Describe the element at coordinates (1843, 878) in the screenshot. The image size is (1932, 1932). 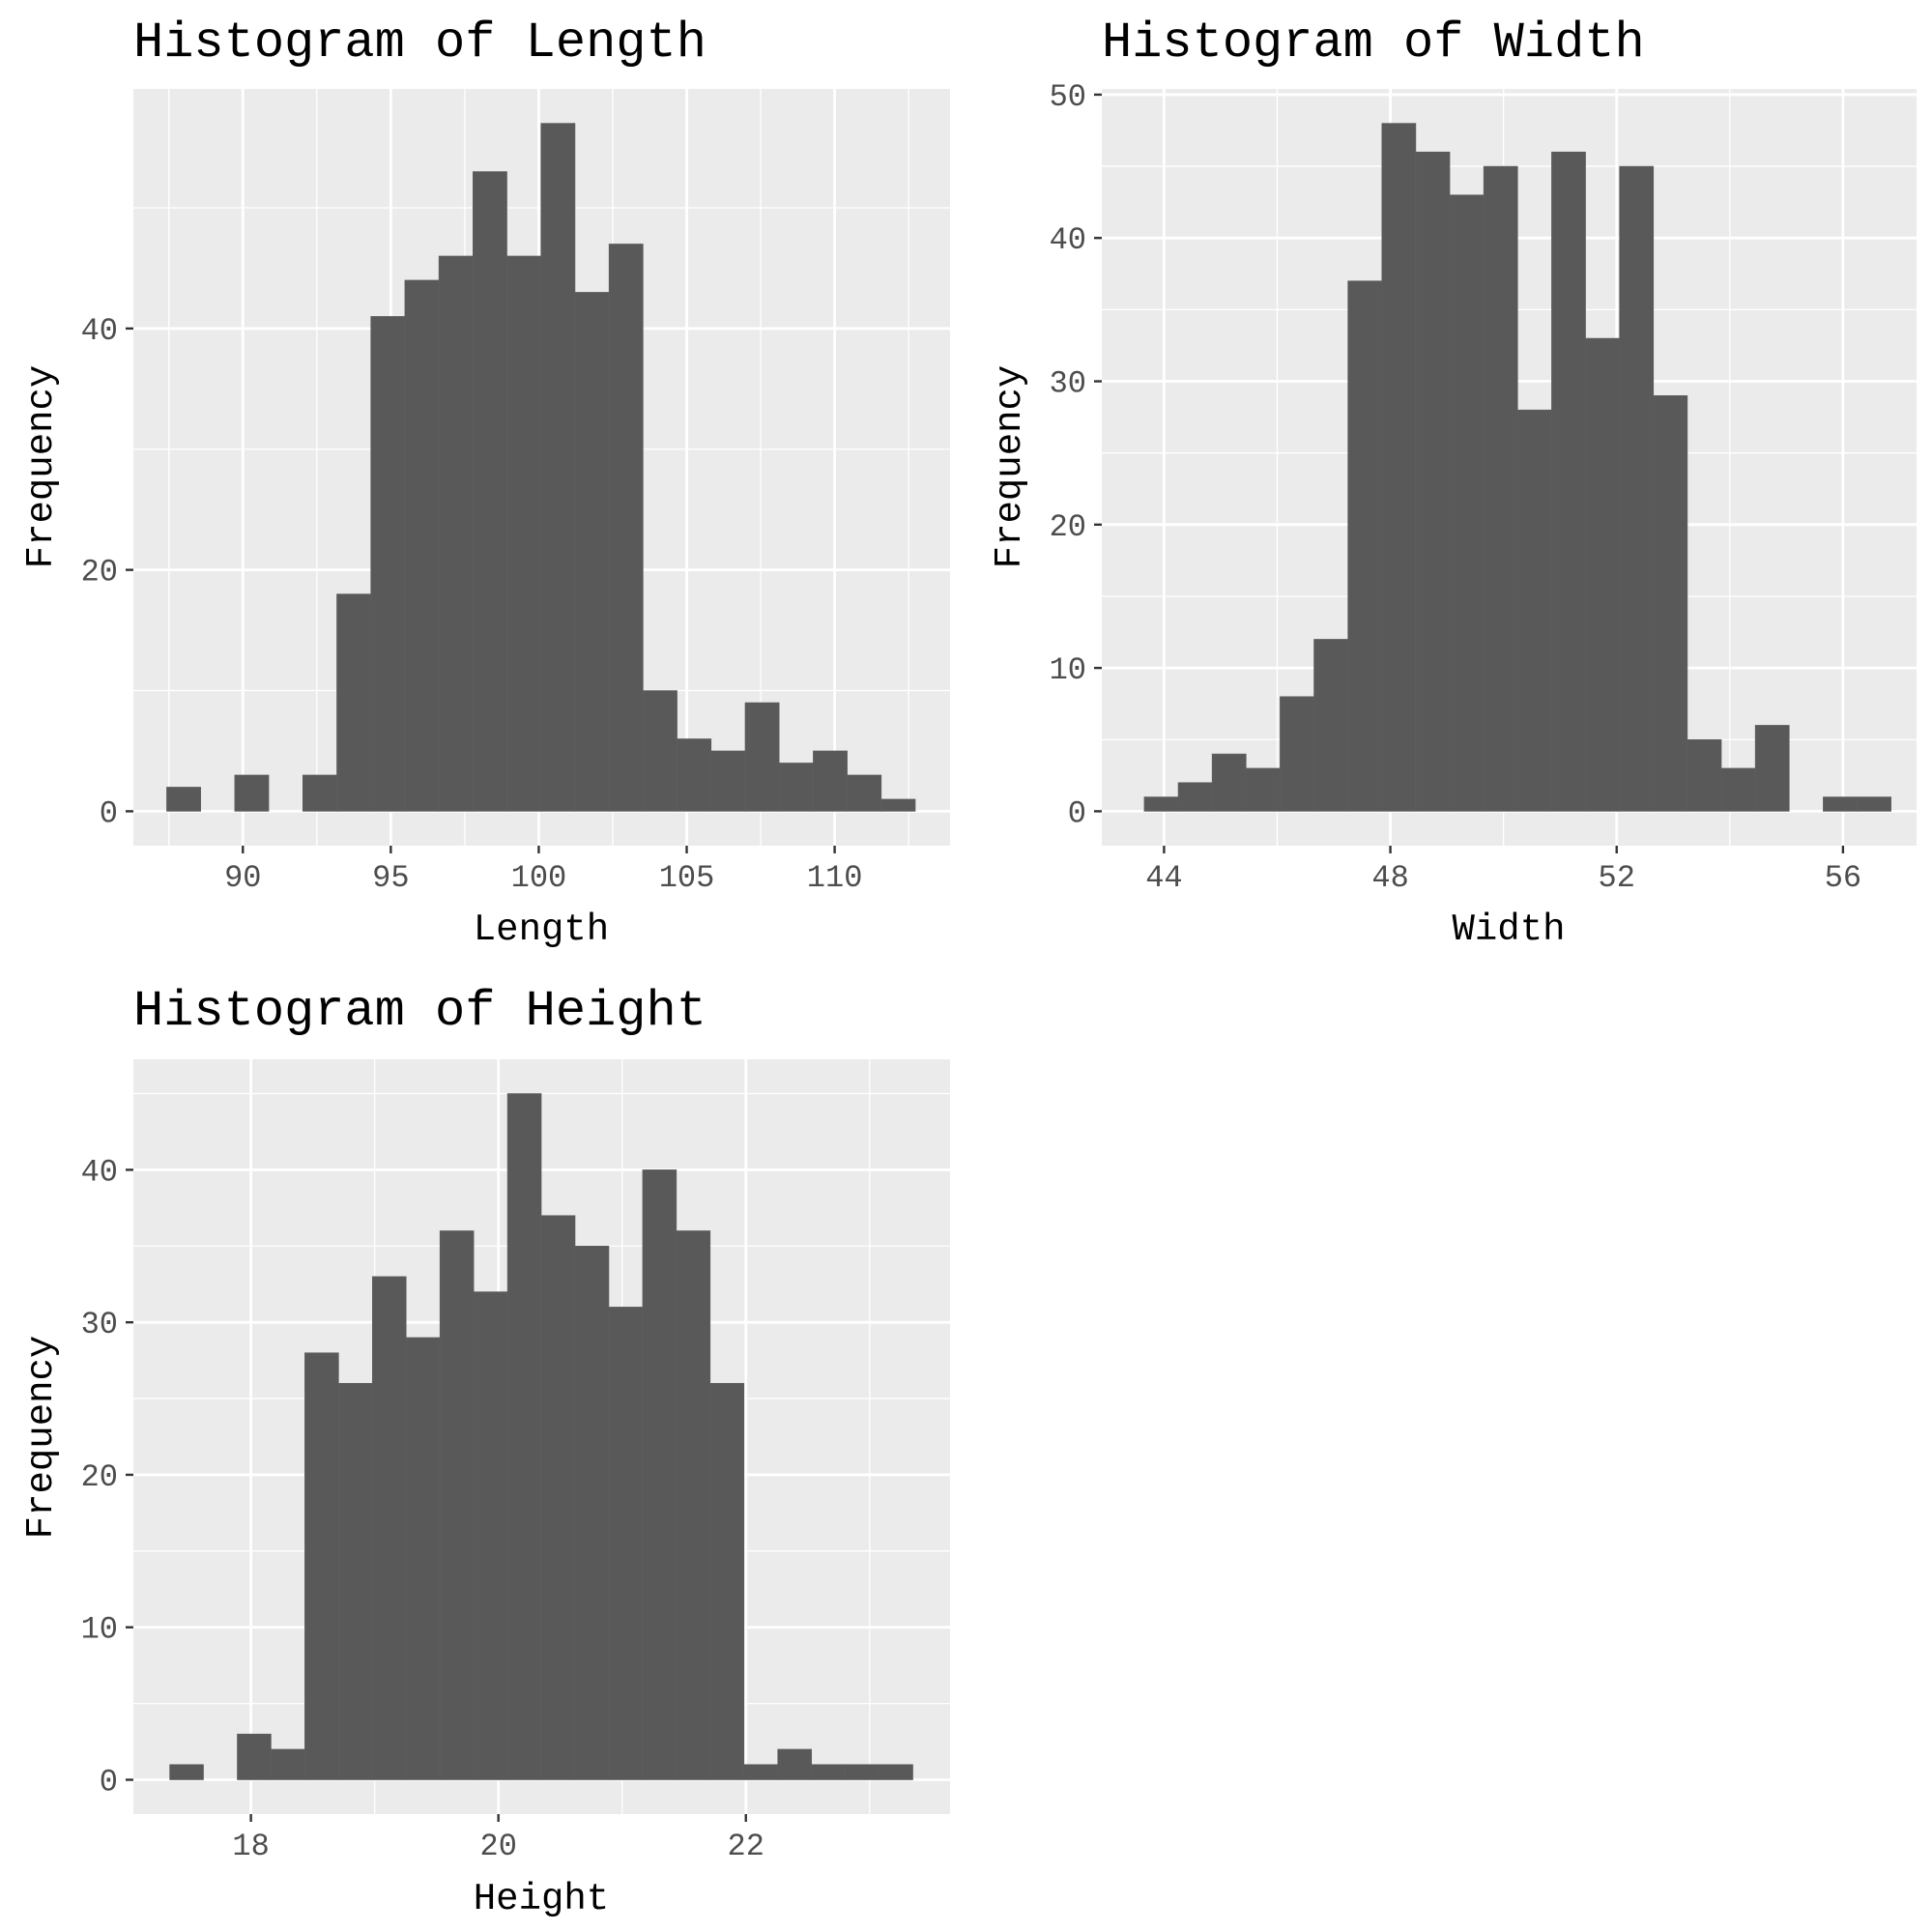
I see `x-tick-label: 56` at that location.